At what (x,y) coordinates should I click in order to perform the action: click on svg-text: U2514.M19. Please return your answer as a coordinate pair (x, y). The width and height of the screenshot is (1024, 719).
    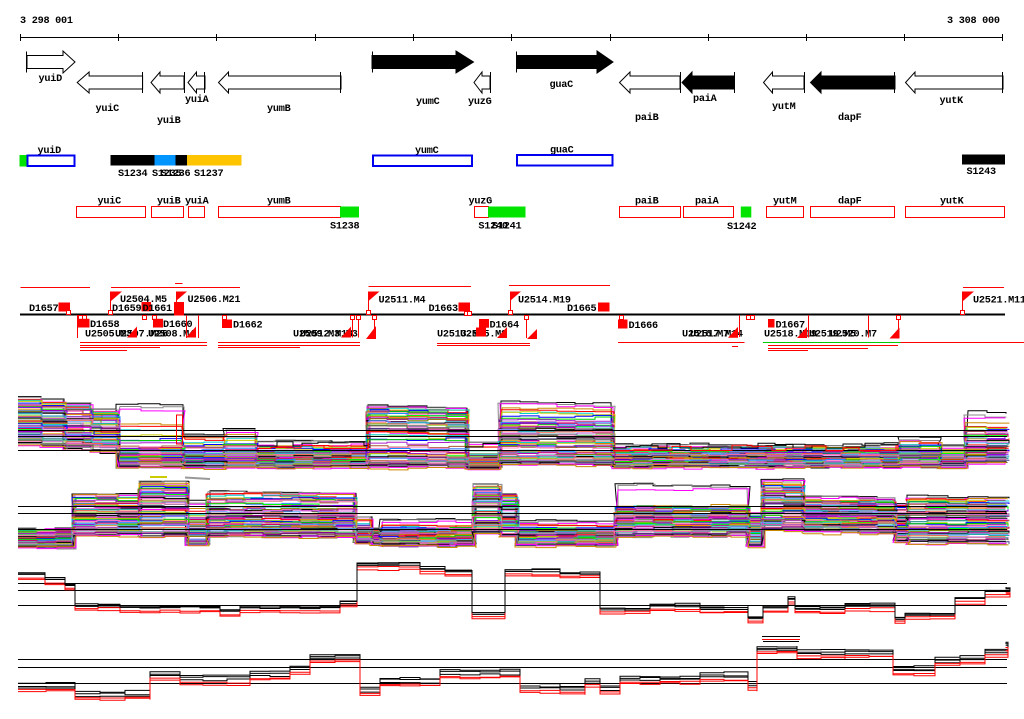
    Looking at the image, I should click on (544, 300).